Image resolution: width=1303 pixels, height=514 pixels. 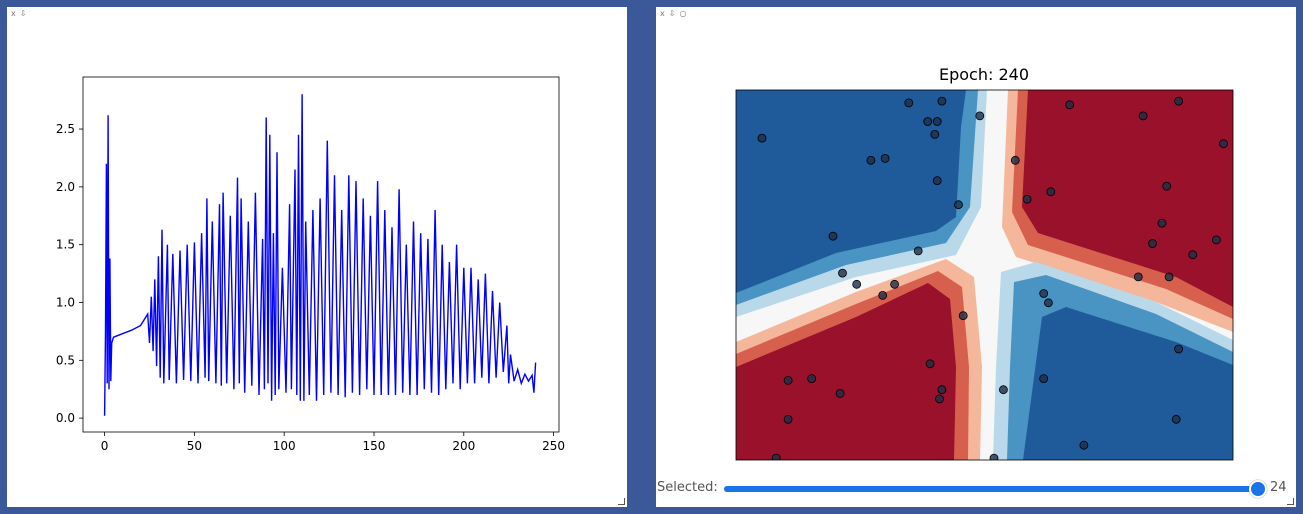 What do you see at coordinates (65, 360) in the screenshot?
I see `y-tick-label: 0.5` at bounding box center [65, 360].